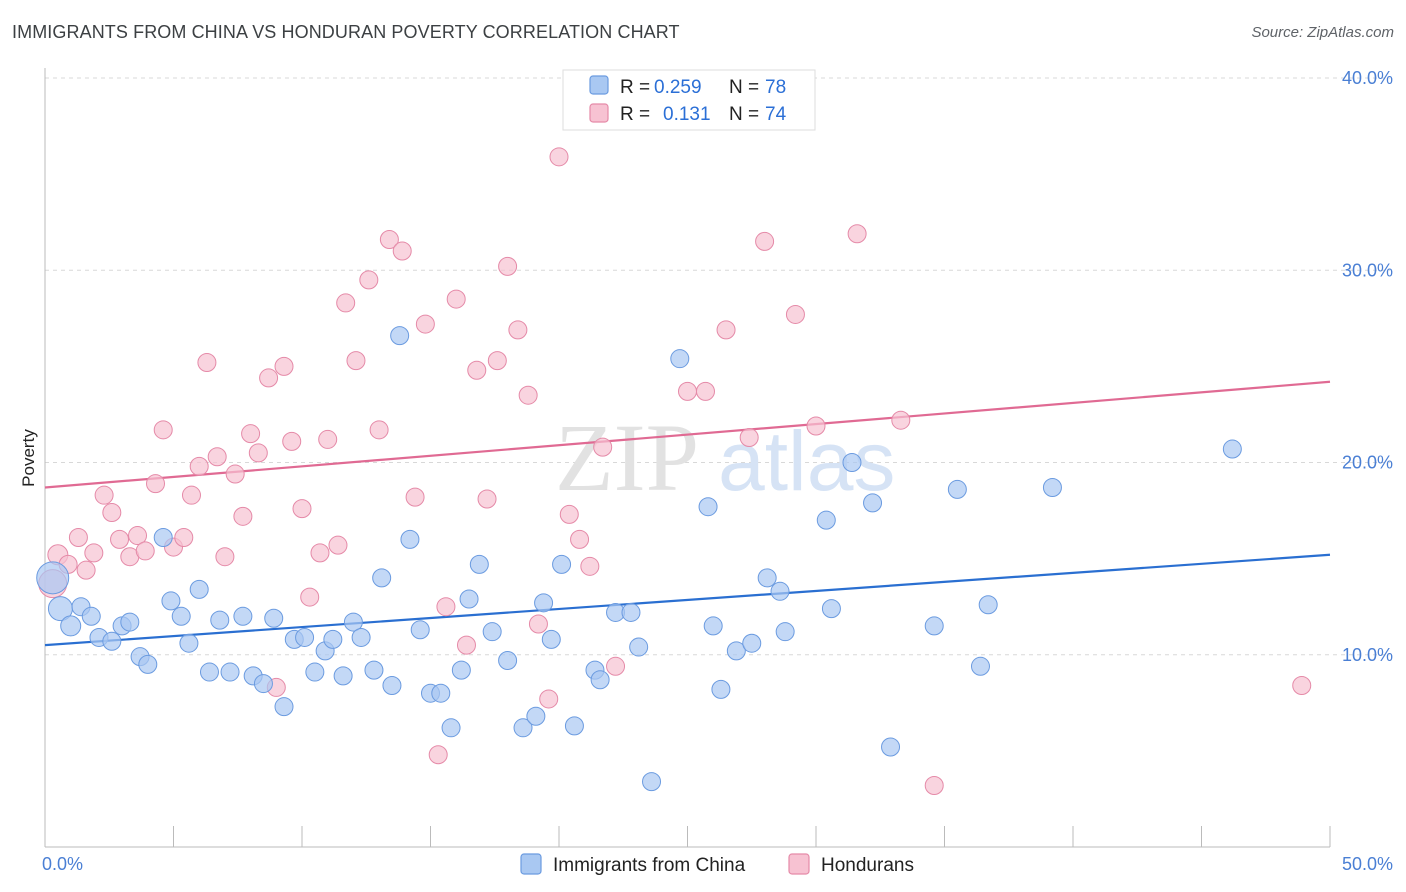 This screenshot has width=1406, height=892. What do you see at coordinates (744, 114) in the screenshot?
I see `legend-n-label: N =` at bounding box center [744, 114].